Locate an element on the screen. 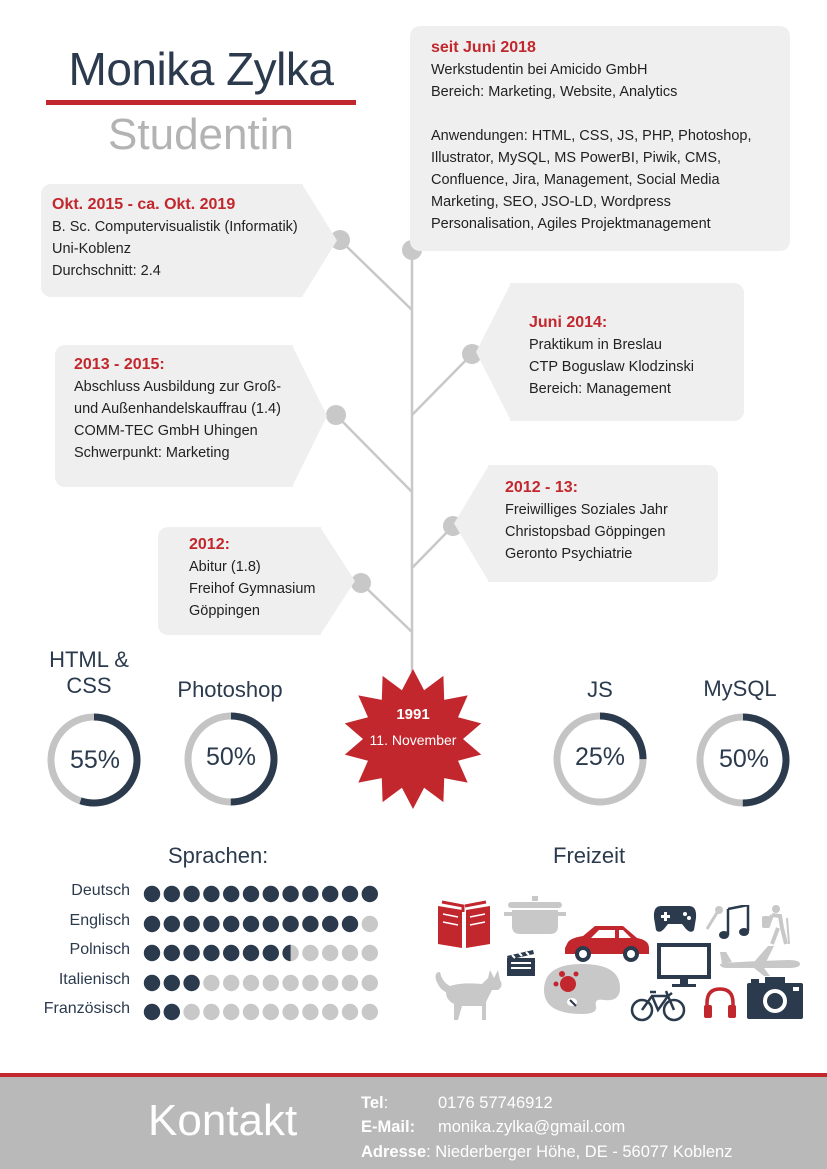 This screenshot has height=1169, width=827. timeline-line: und Außenhandelskauffrau (1.4) is located at coordinates (177, 409).